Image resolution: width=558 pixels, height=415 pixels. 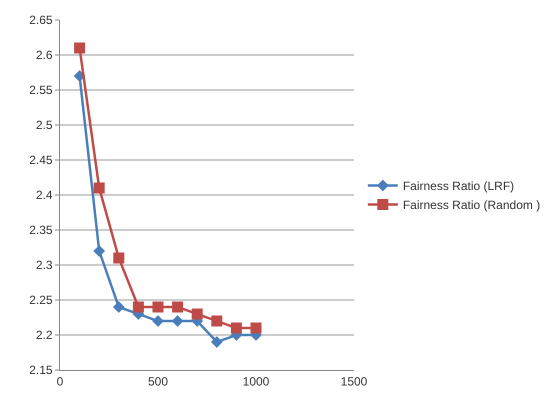 I want to click on x-tick-label: 1000, so click(x=256, y=381).